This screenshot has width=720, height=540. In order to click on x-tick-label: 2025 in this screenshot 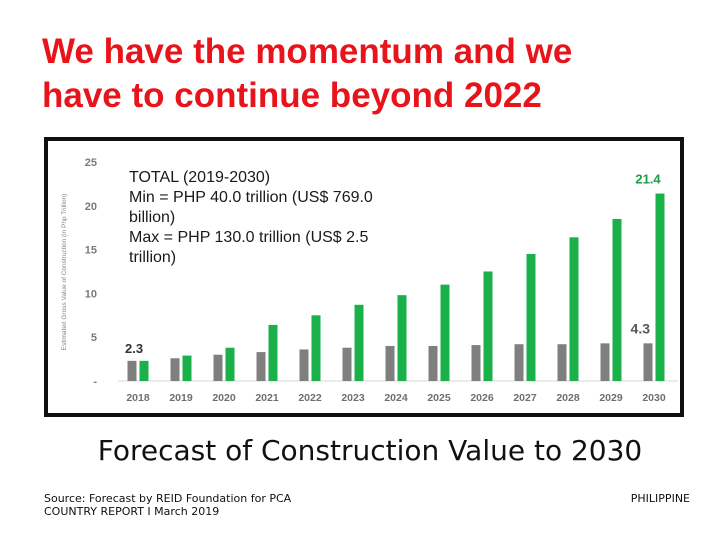, I will do `click(439, 398)`.